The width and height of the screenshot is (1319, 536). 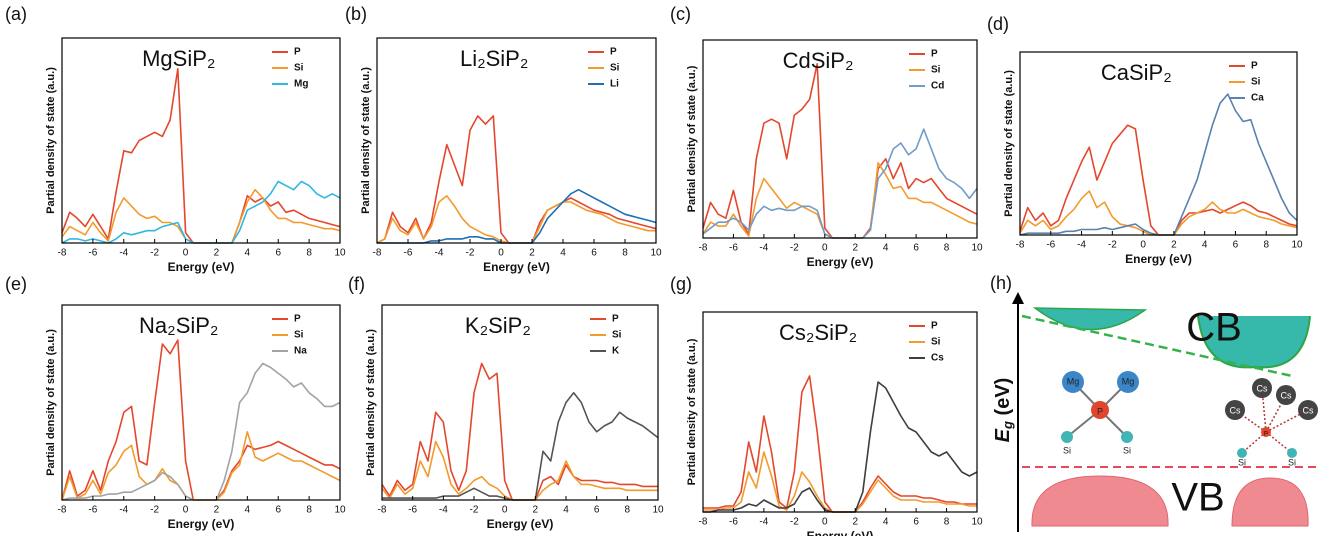 I want to click on legend-label: K, so click(x=616, y=351).